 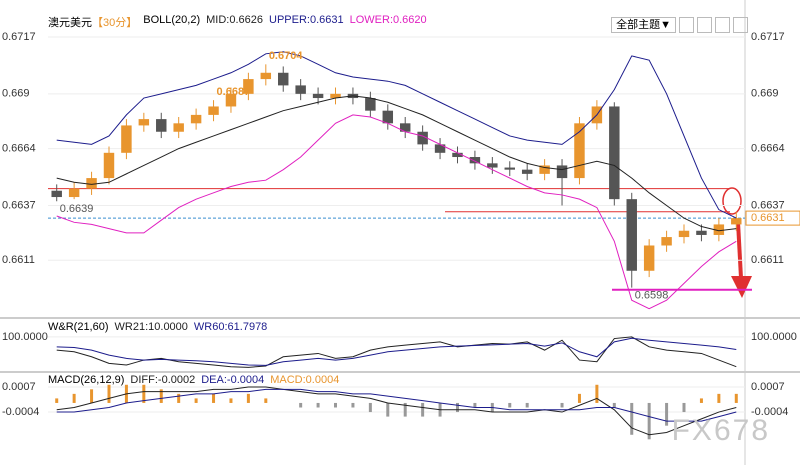 What do you see at coordinates (306, 20) in the screenshot?
I see `legend-entry: UPPER:0.6631` at bounding box center [306, 20].